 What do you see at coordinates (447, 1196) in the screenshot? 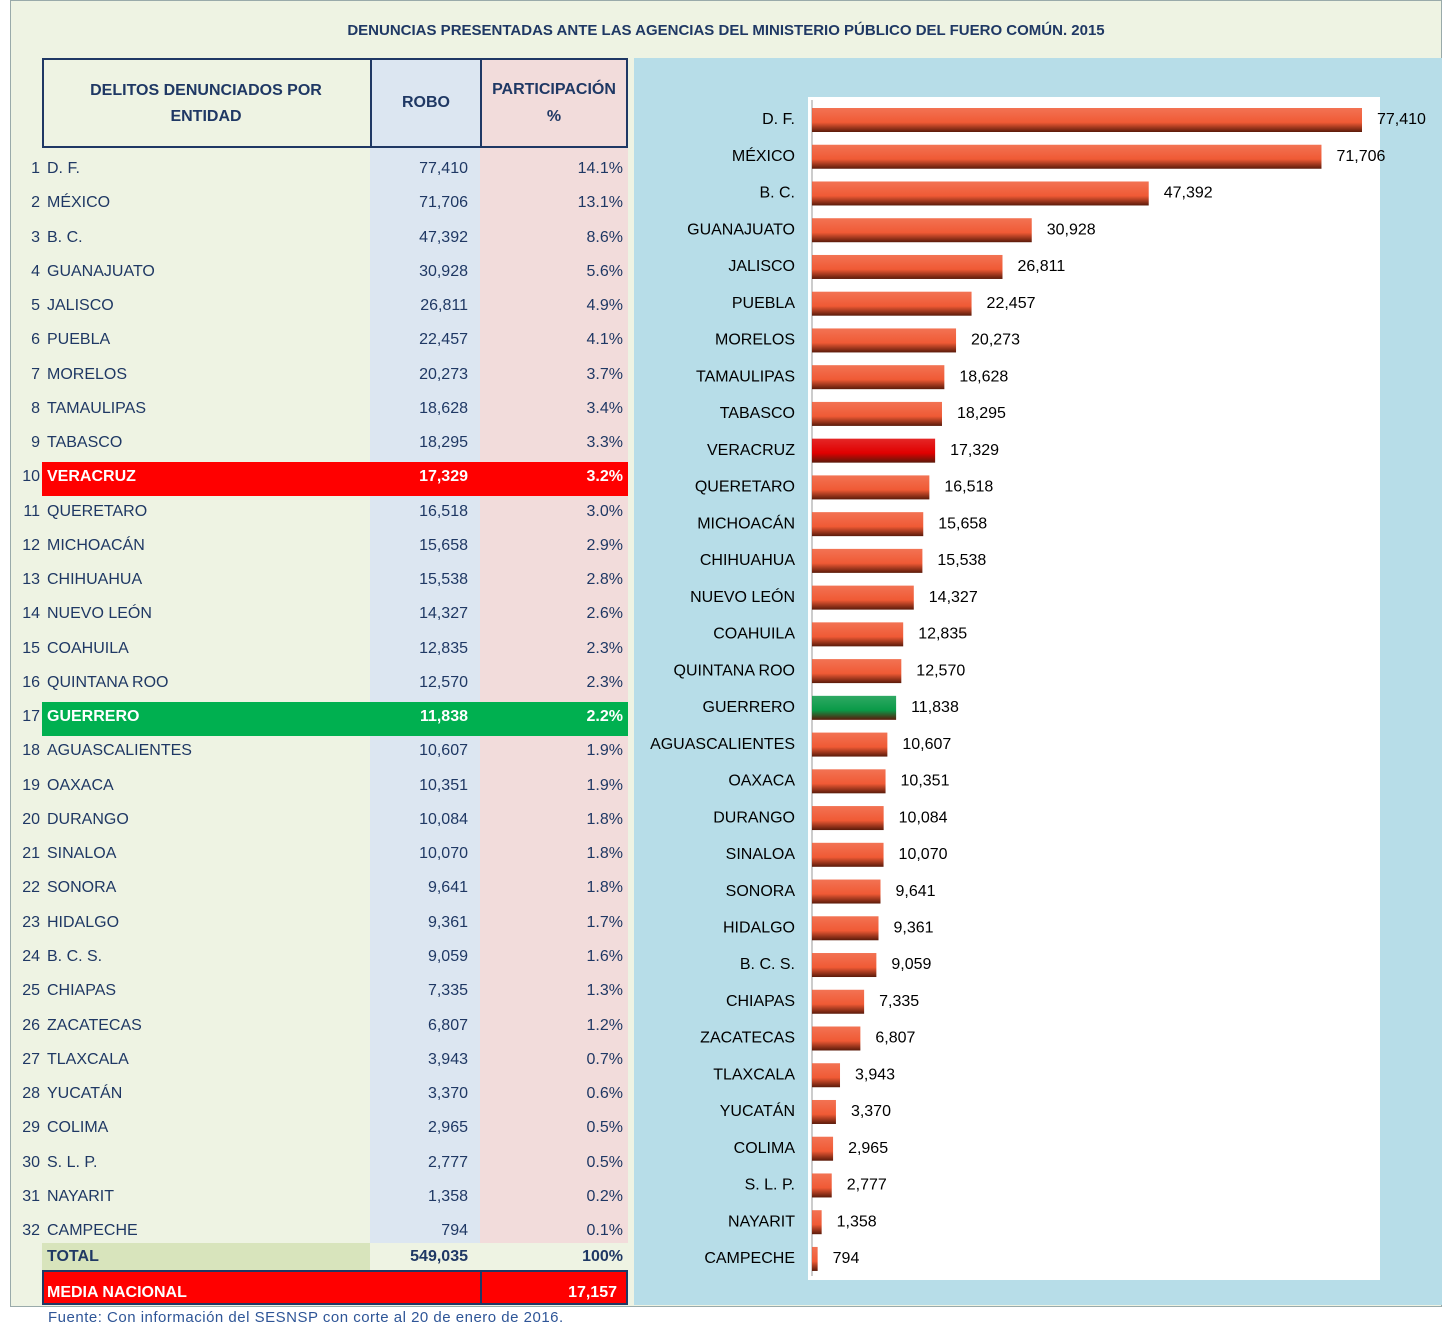
I see `row-robo: 1,358` at bounding box center [447, 1196].